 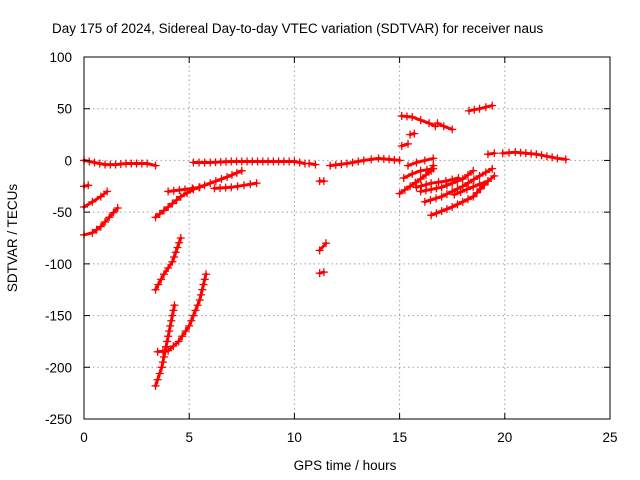 What do you see at coordinates (68, 160) in the screenshot?
I see `y-tick-label: 0` at bounding box center [68, 160].